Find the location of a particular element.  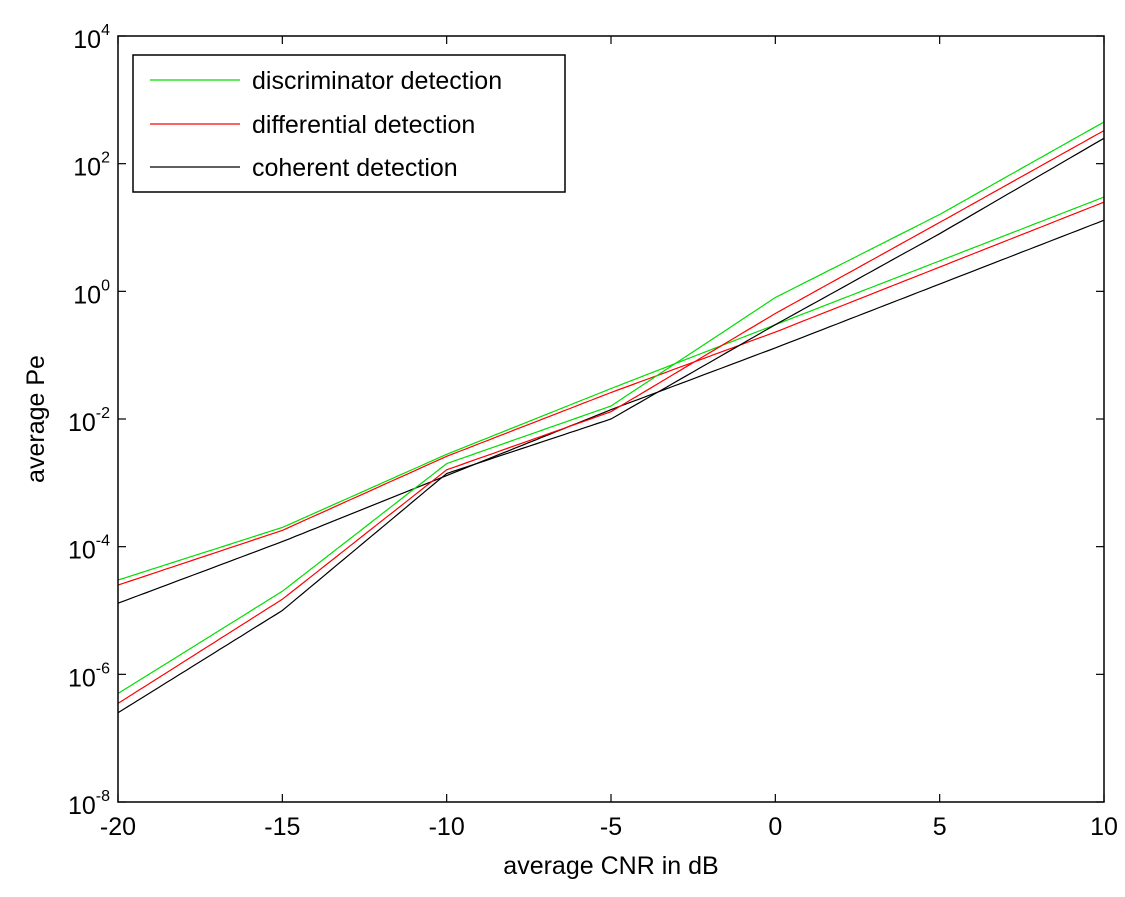

x-tick-label: 10 is located at coordinates (1104, 827).